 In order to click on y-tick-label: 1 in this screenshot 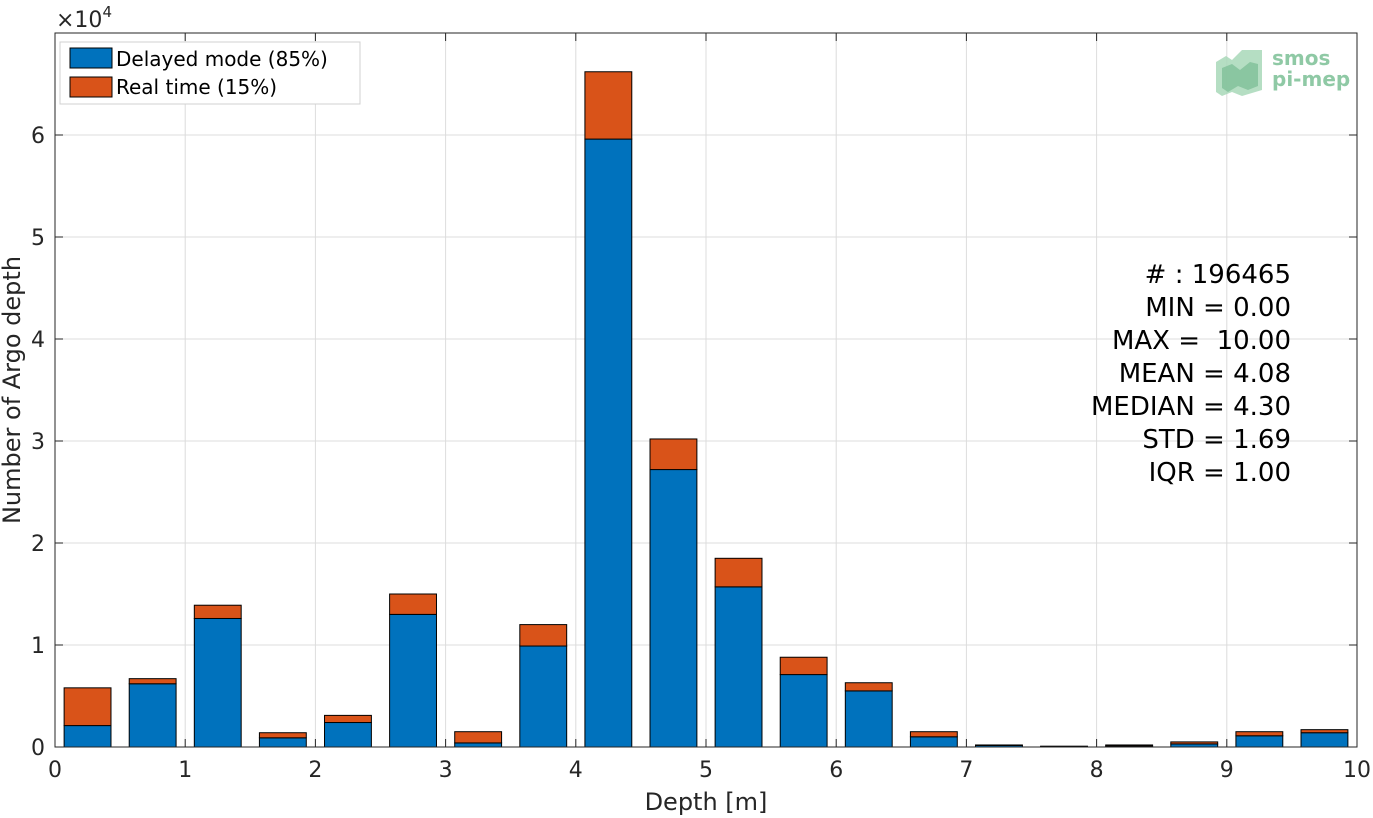, I will do `click(38, 646)`.